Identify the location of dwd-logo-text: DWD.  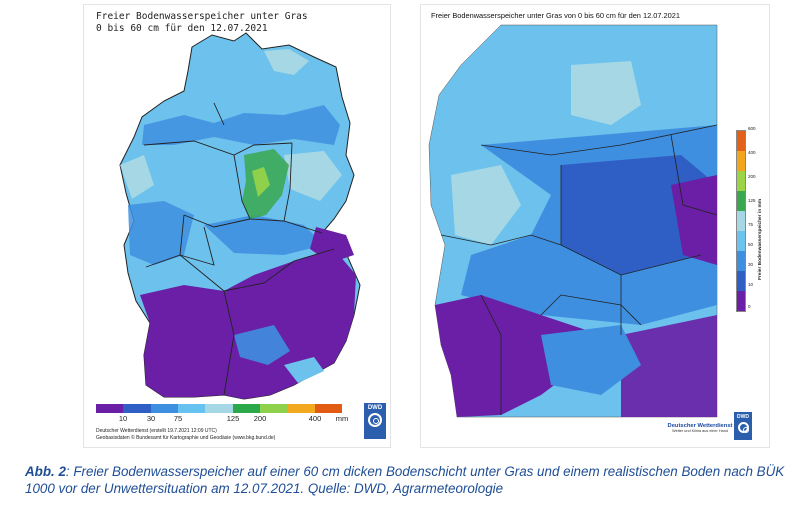
(375, 408).